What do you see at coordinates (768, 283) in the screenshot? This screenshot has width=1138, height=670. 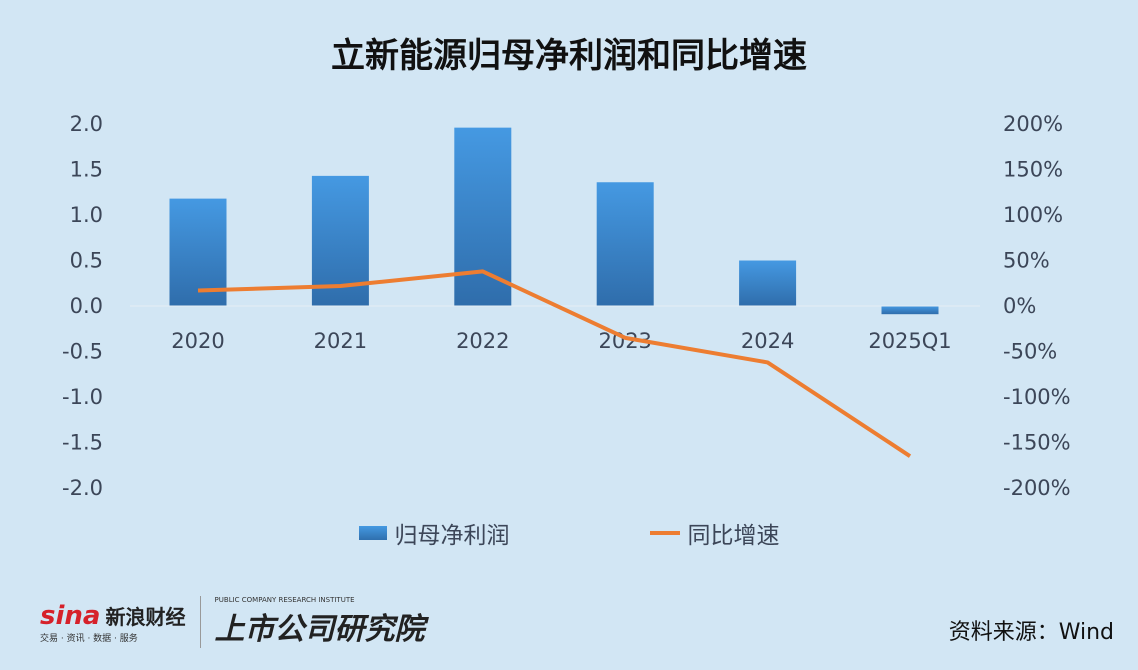 I see `bar-2024` at bounding box center [768, 283].